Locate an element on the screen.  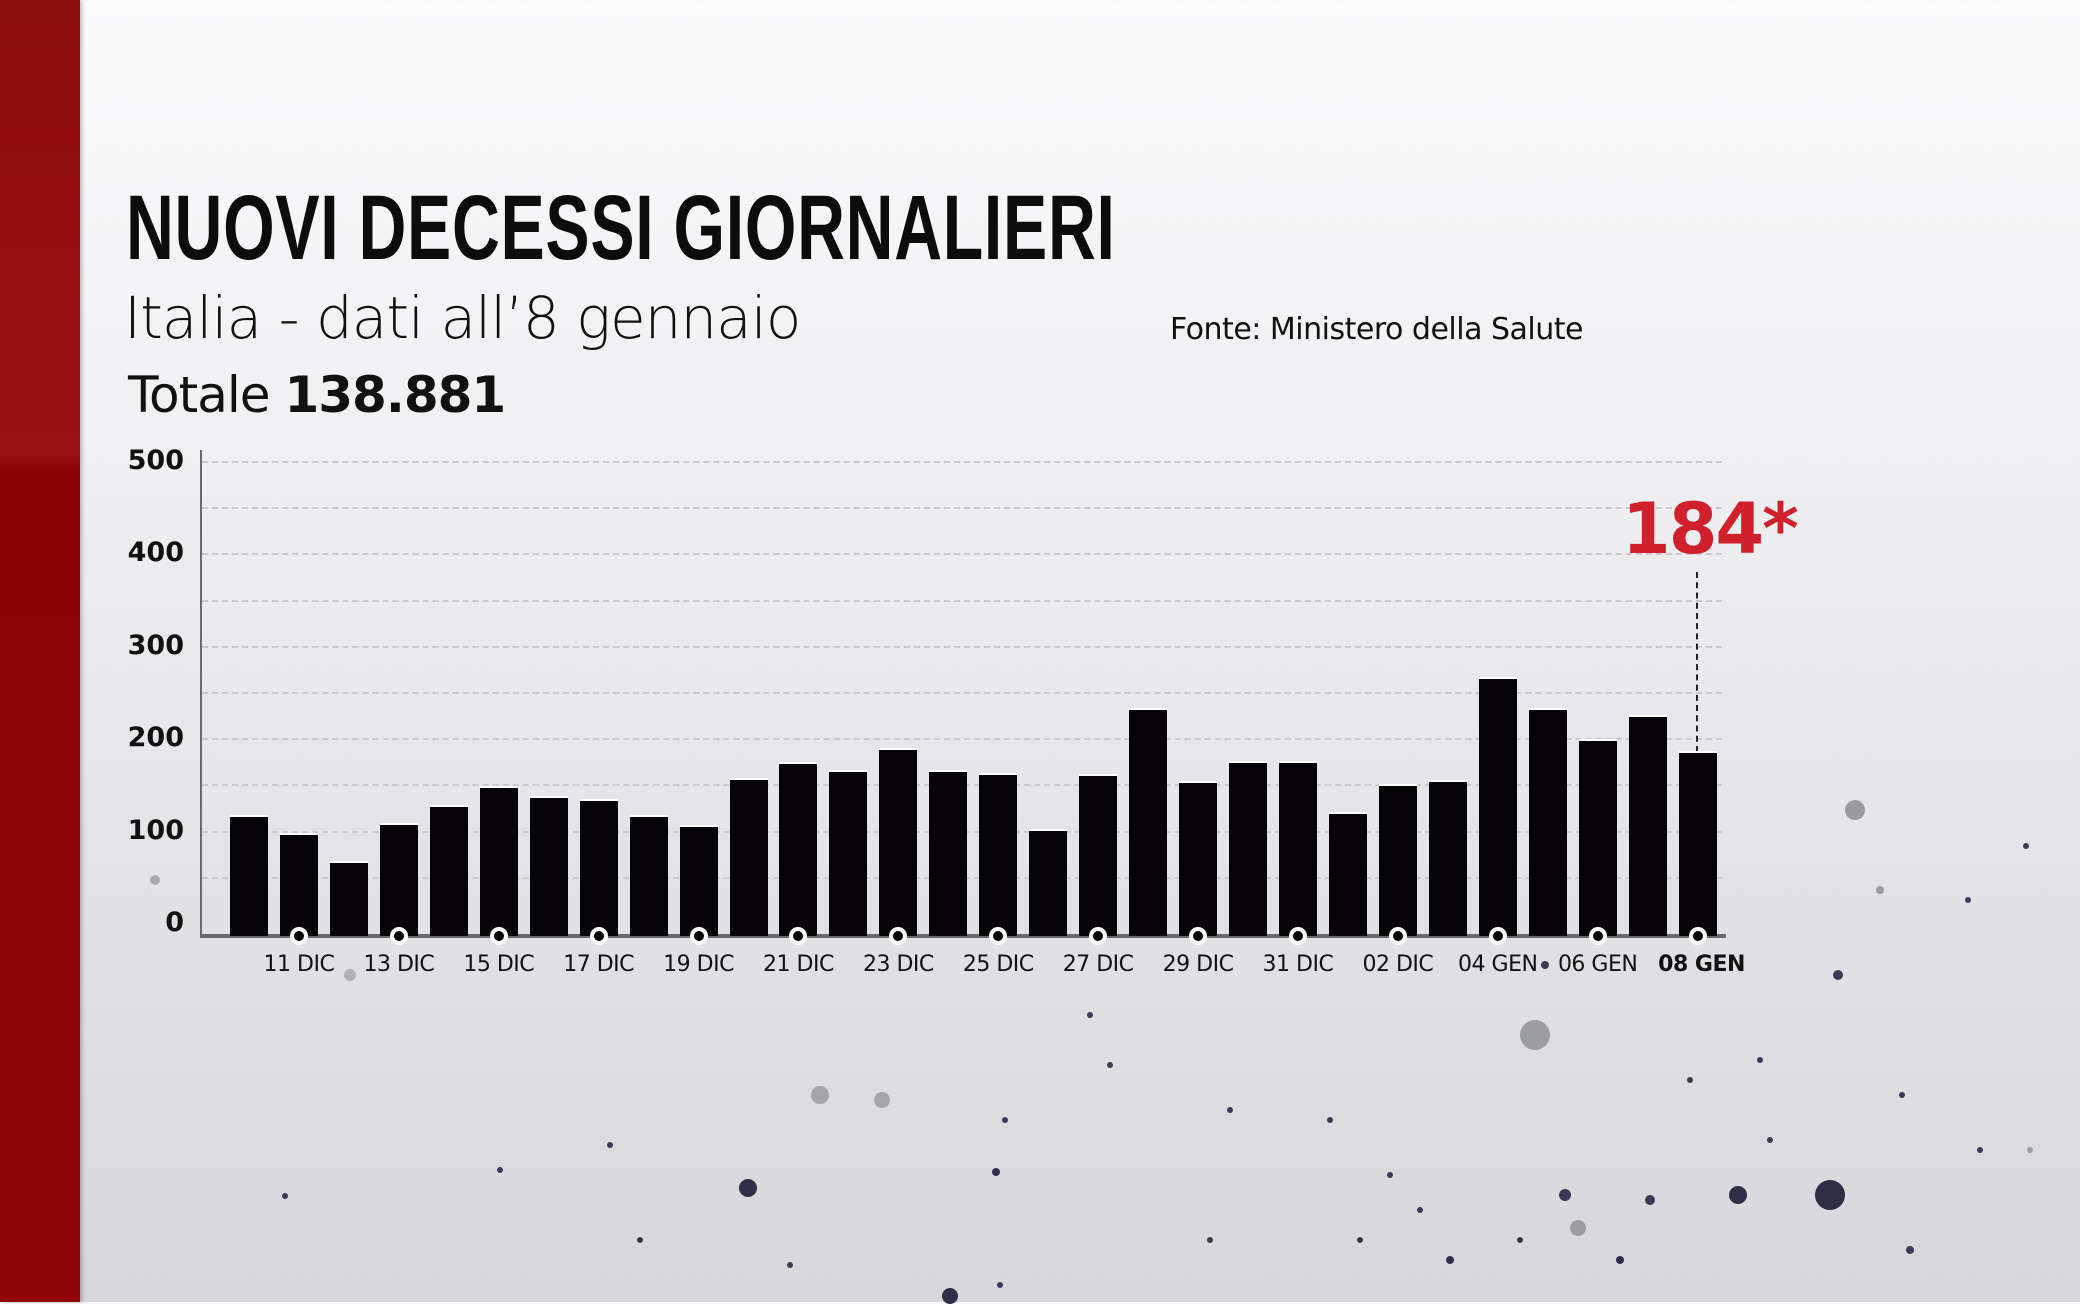
bar-06-gen is located at coordinates (1597, 838).